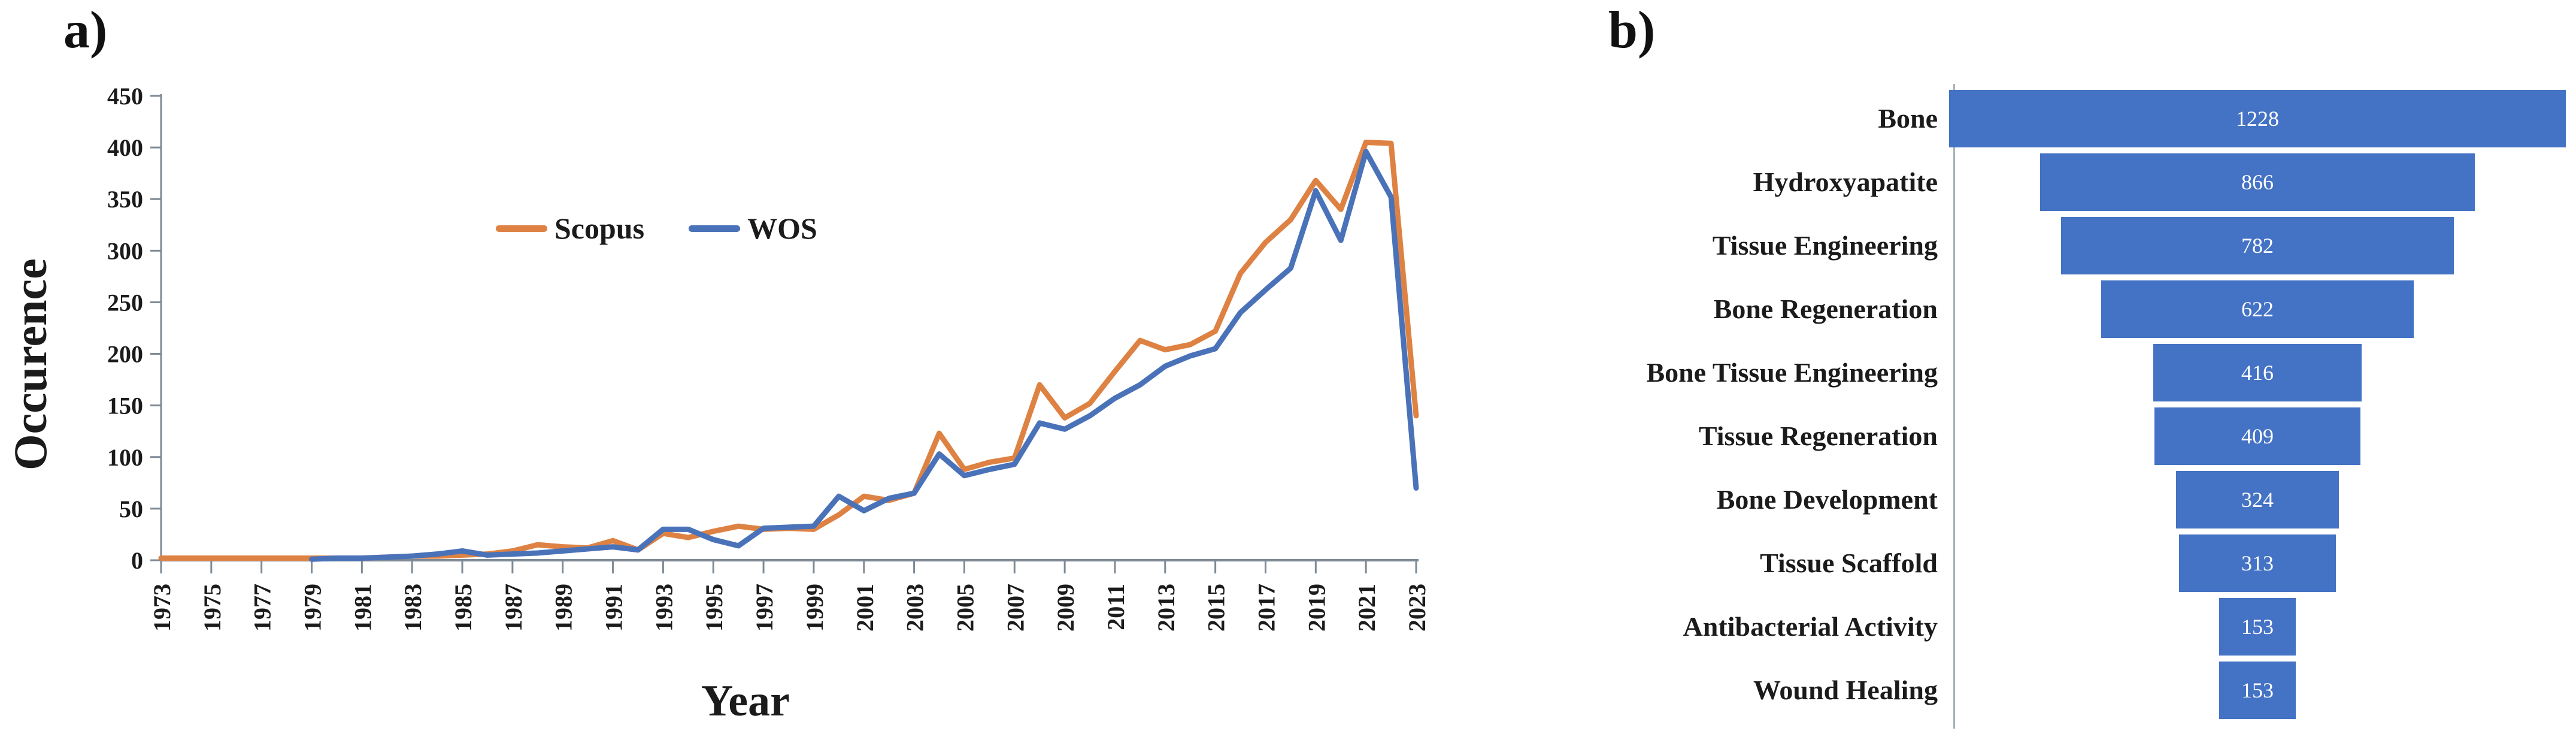 The width and height of the screenshot is (2576, 743). I want to click on x-tick-label: 1999, so click(814, 608).